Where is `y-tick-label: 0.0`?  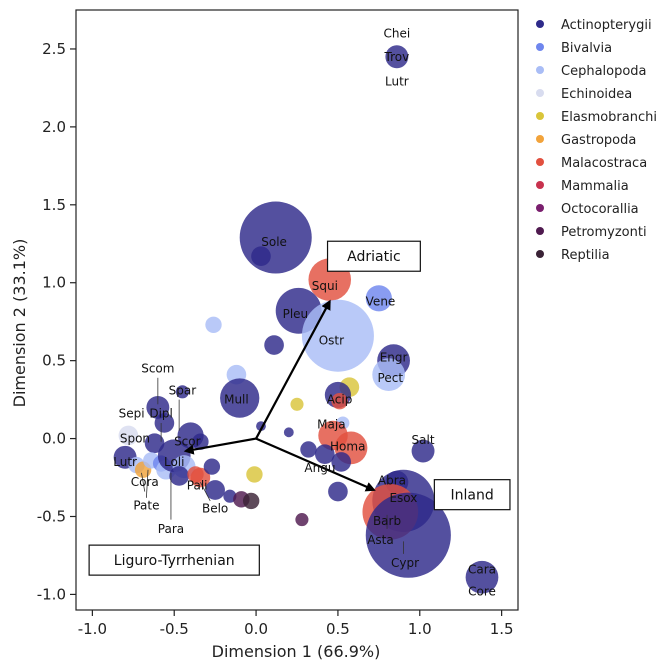 y-tick-label: 0.0 is located at coordinates (54, 439).